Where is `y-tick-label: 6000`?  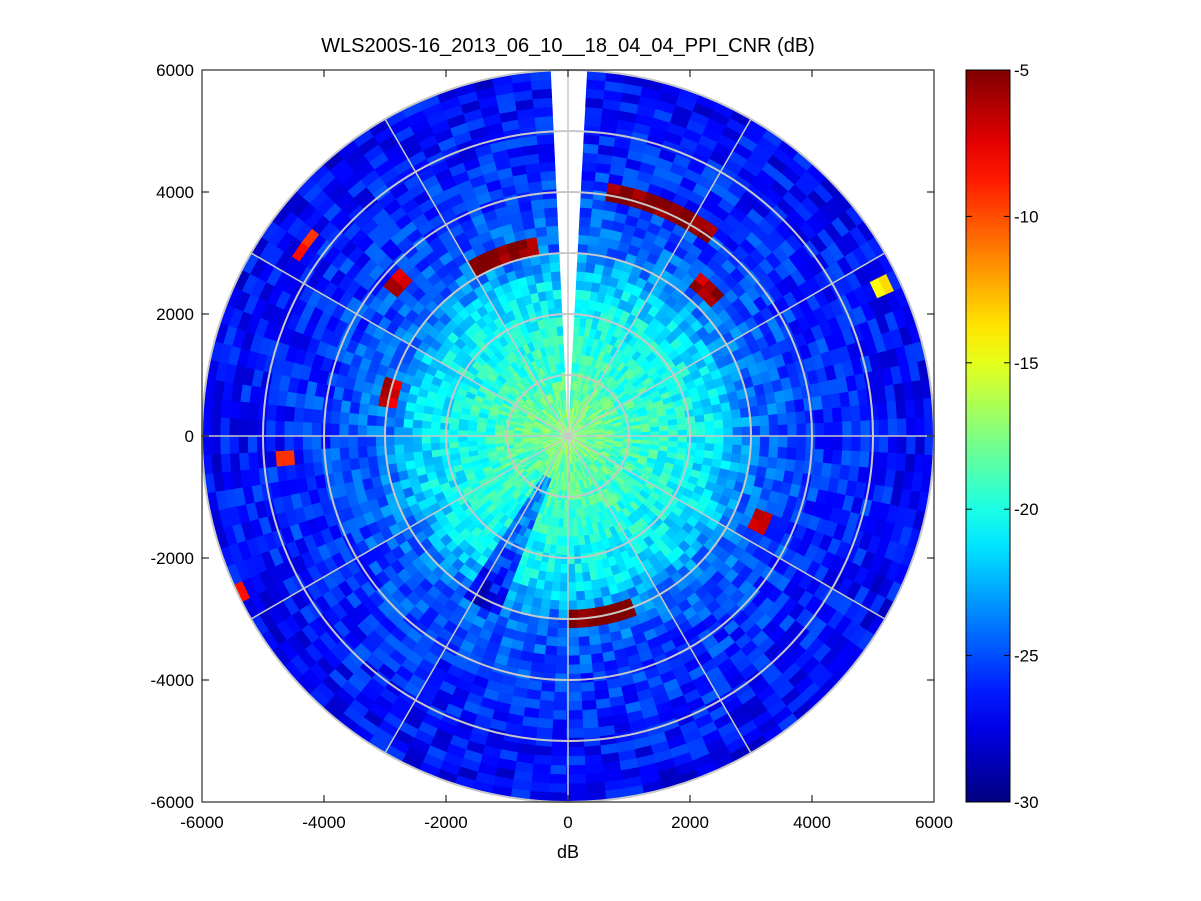
y-tick-label: 6000 is located at coordinates (175, 70).